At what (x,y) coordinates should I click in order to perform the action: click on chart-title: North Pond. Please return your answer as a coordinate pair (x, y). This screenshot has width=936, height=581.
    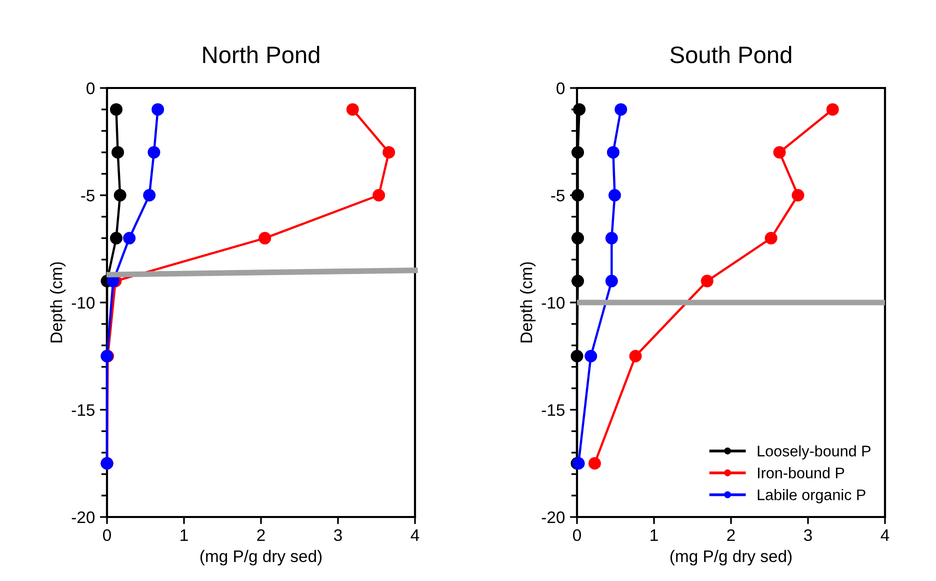
    Looking at the image, I should click on (261, 55).